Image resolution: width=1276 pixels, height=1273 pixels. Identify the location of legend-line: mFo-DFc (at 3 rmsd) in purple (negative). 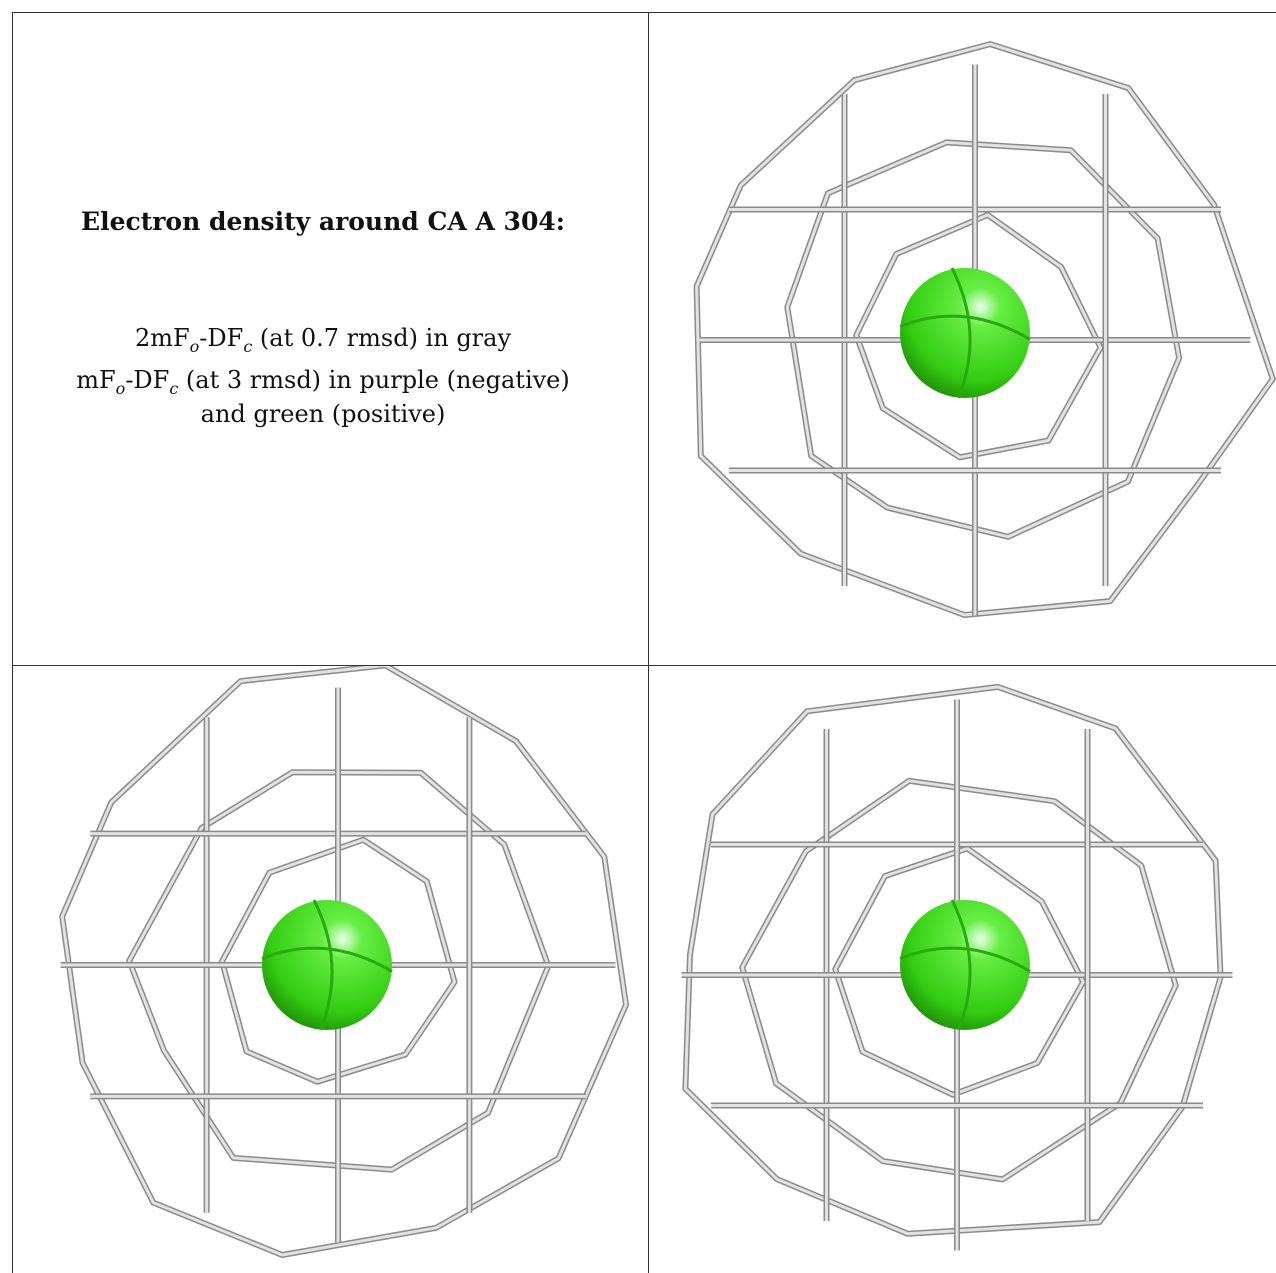
(323, 382).